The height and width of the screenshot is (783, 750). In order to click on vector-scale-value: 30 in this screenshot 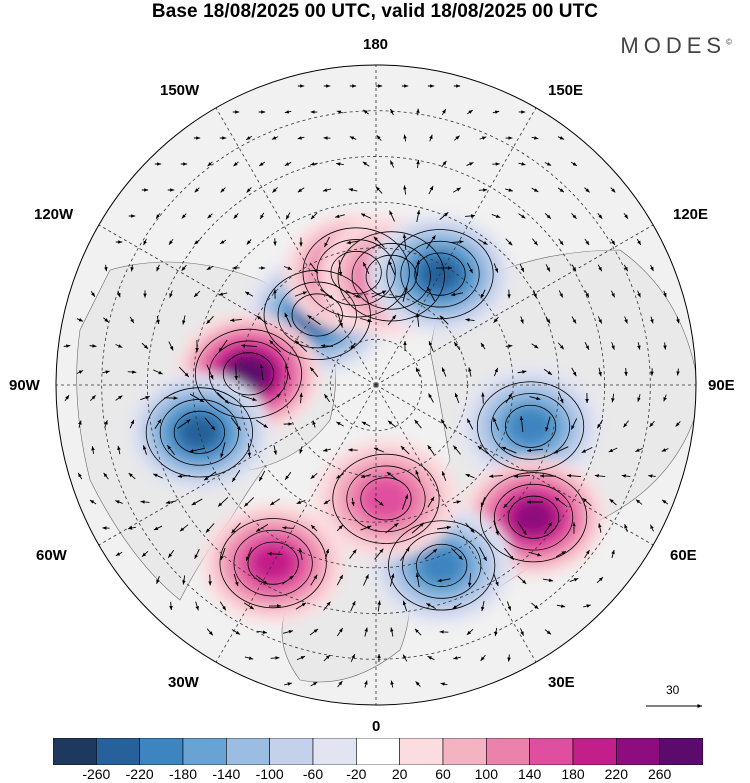, I will do `click(673, 690)`.